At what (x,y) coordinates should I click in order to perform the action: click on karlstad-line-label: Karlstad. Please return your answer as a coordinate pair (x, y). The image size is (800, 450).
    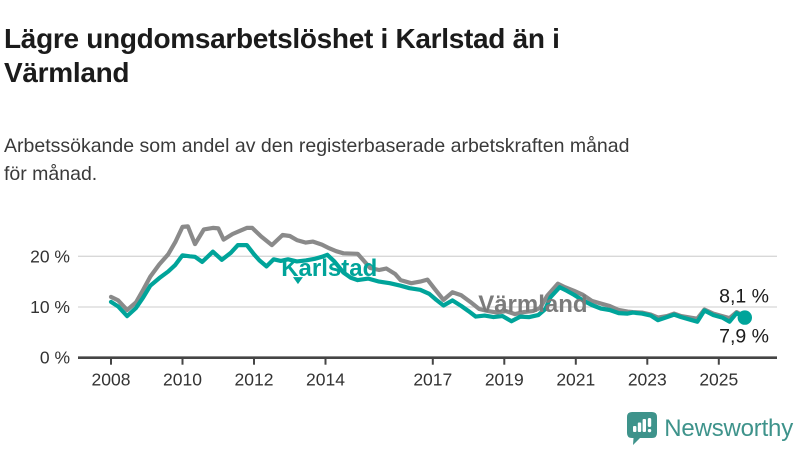
    Looking at the image, I should click on (329, 268).